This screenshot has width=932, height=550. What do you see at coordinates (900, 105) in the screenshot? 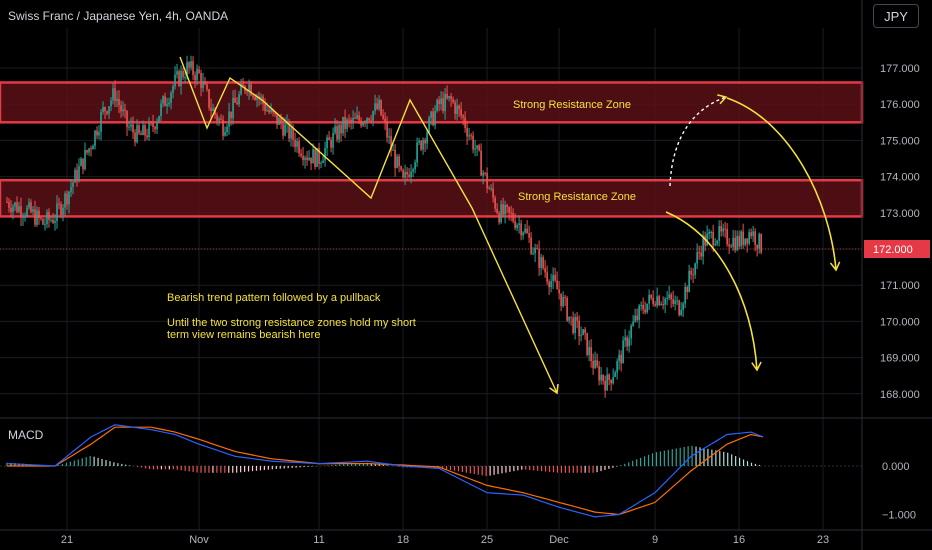
I see `price-tick-label: 176.000` at bounding box center [900, 105].